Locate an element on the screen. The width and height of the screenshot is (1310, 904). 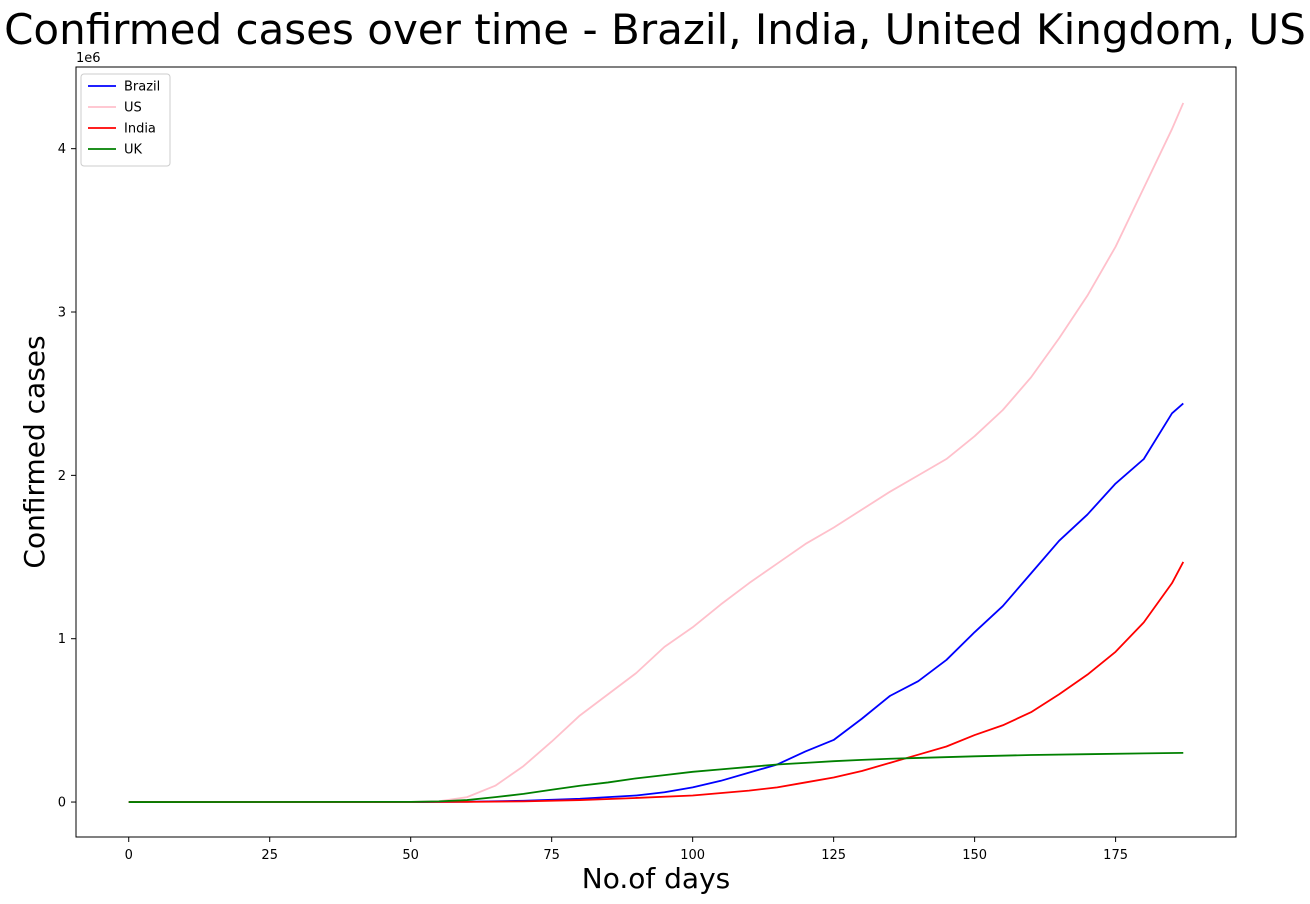
x-tick-label: 100 is located at coordinates (692, 855).